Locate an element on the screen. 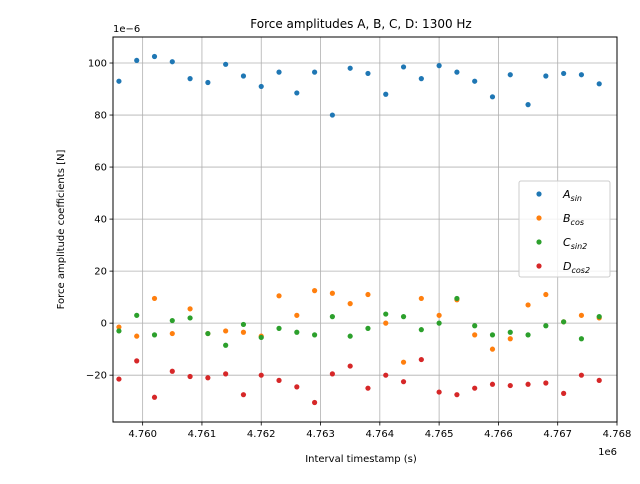 This screenshot has width=640, height=484. series-a is located at coordinates (359, 85).